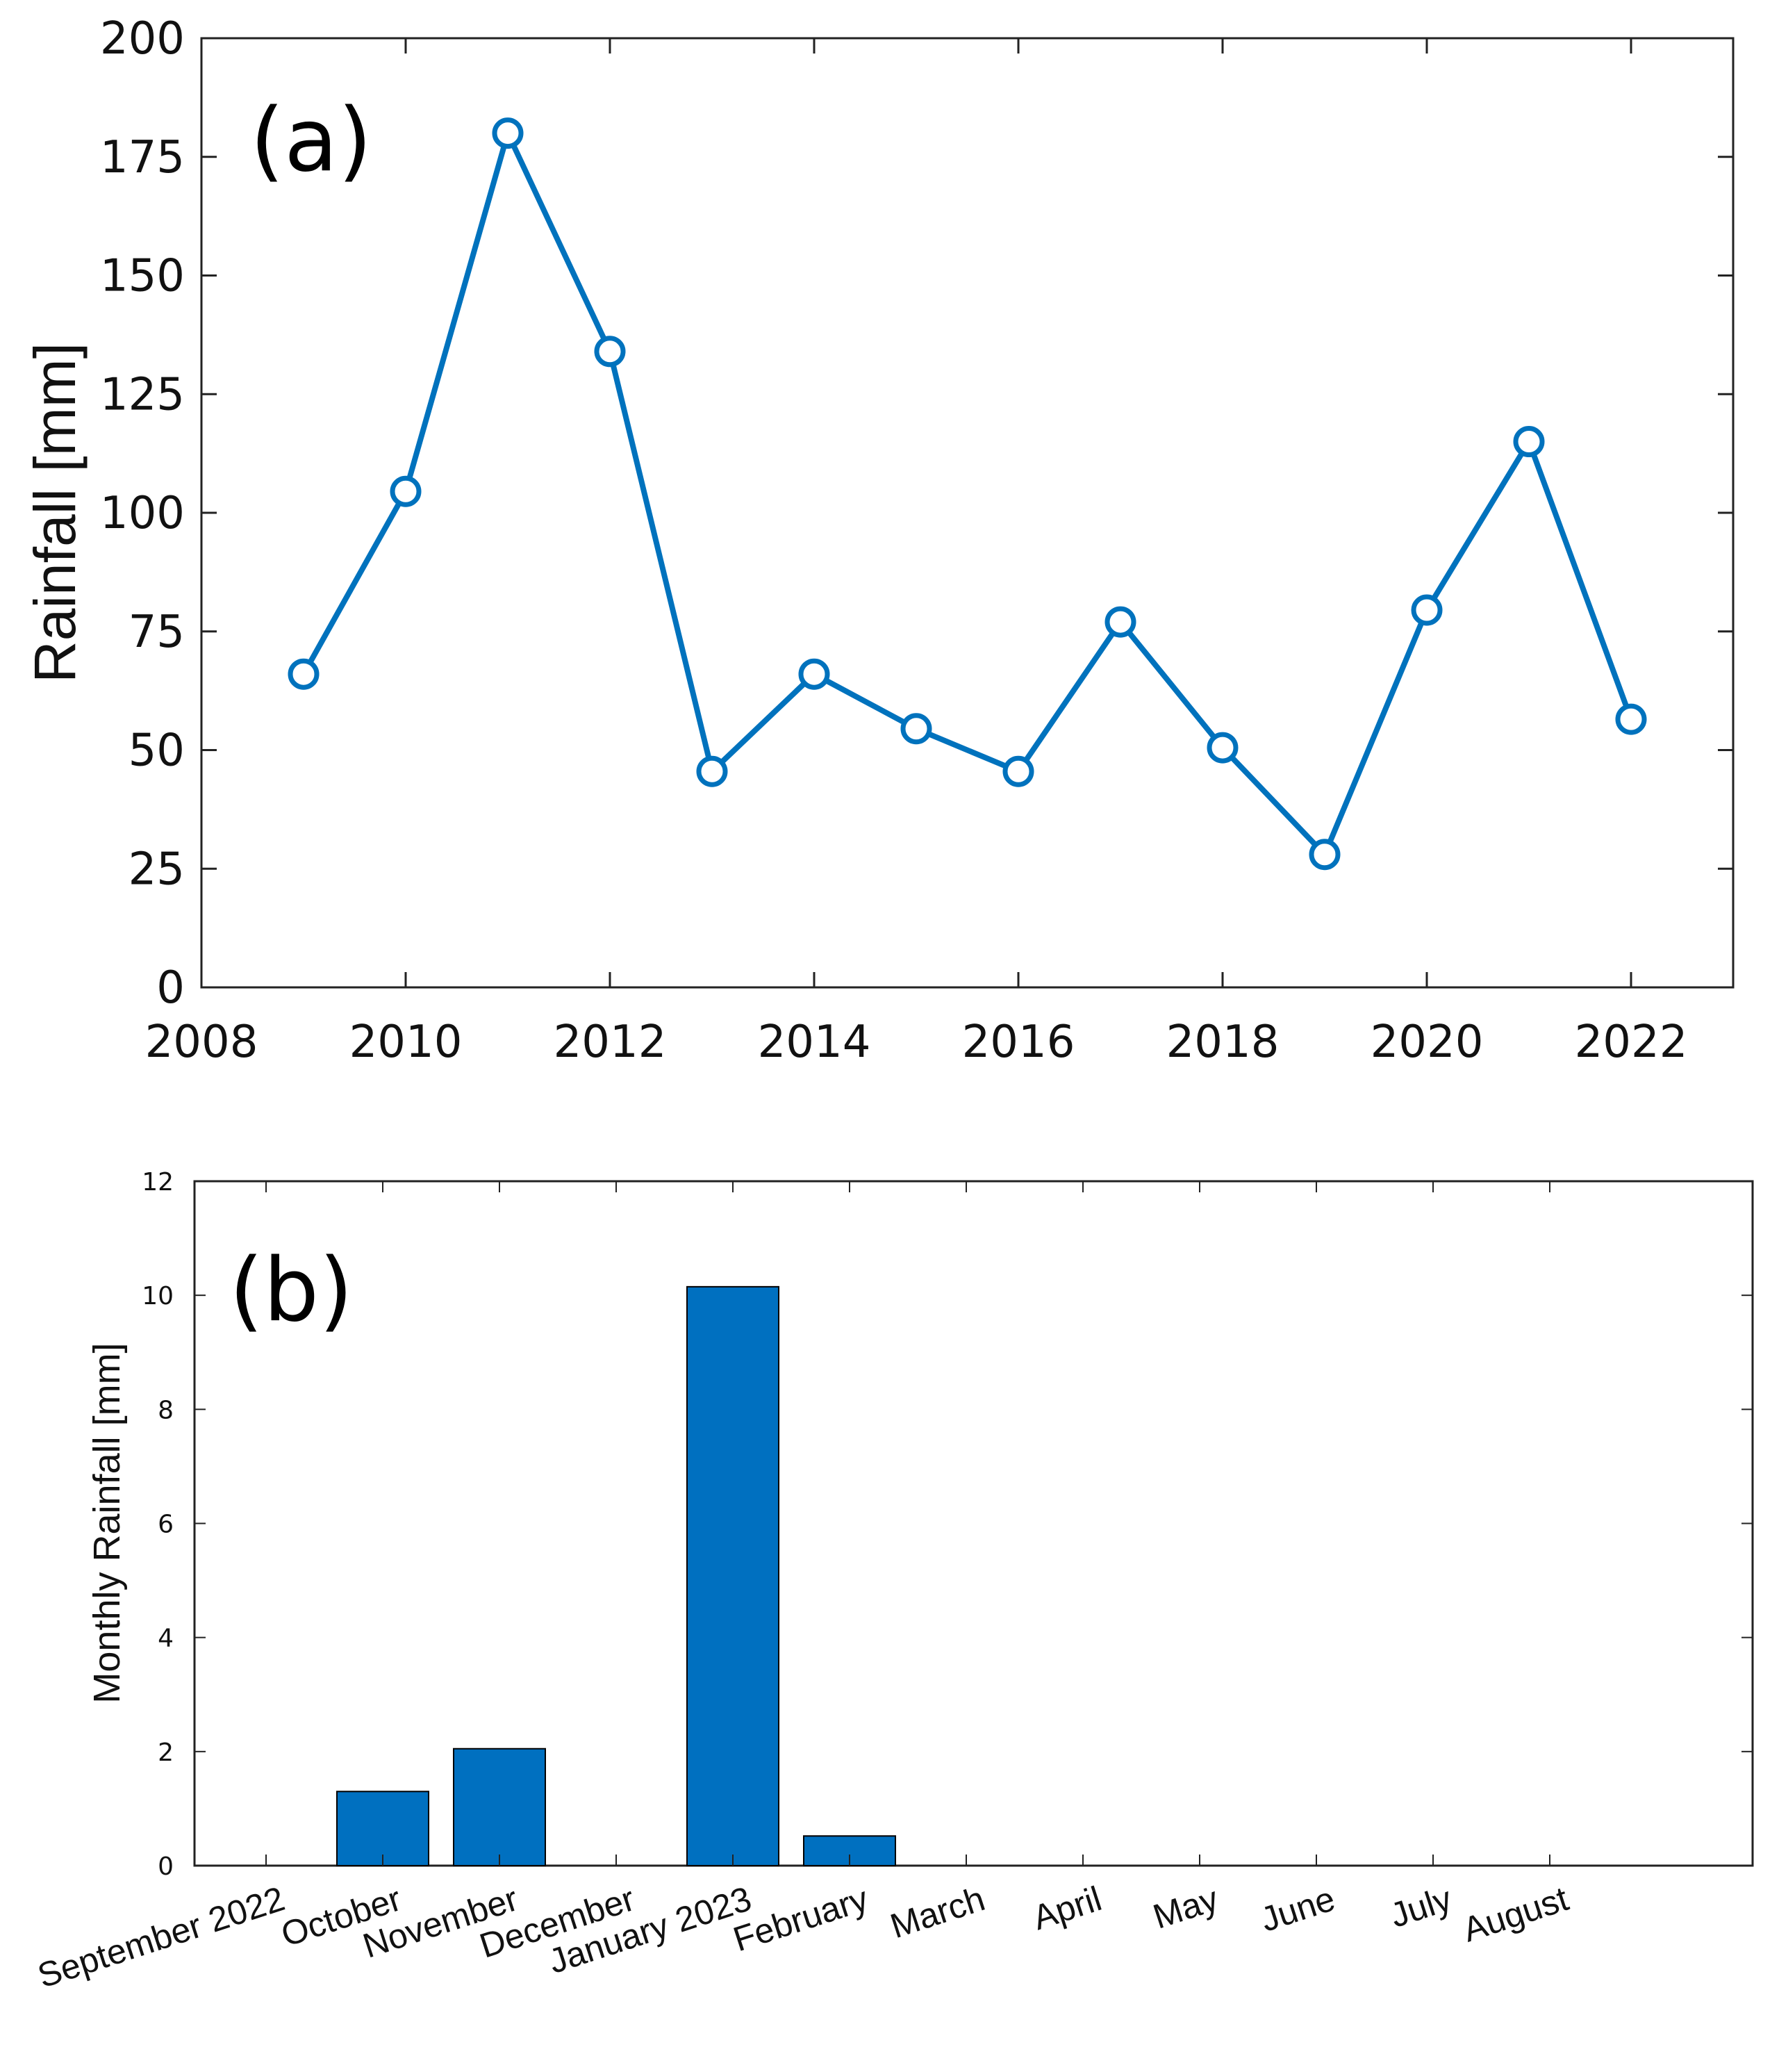 This screenshot has height=2072, width=1779. I want to click on data-point-2019, so click(1325, 855).